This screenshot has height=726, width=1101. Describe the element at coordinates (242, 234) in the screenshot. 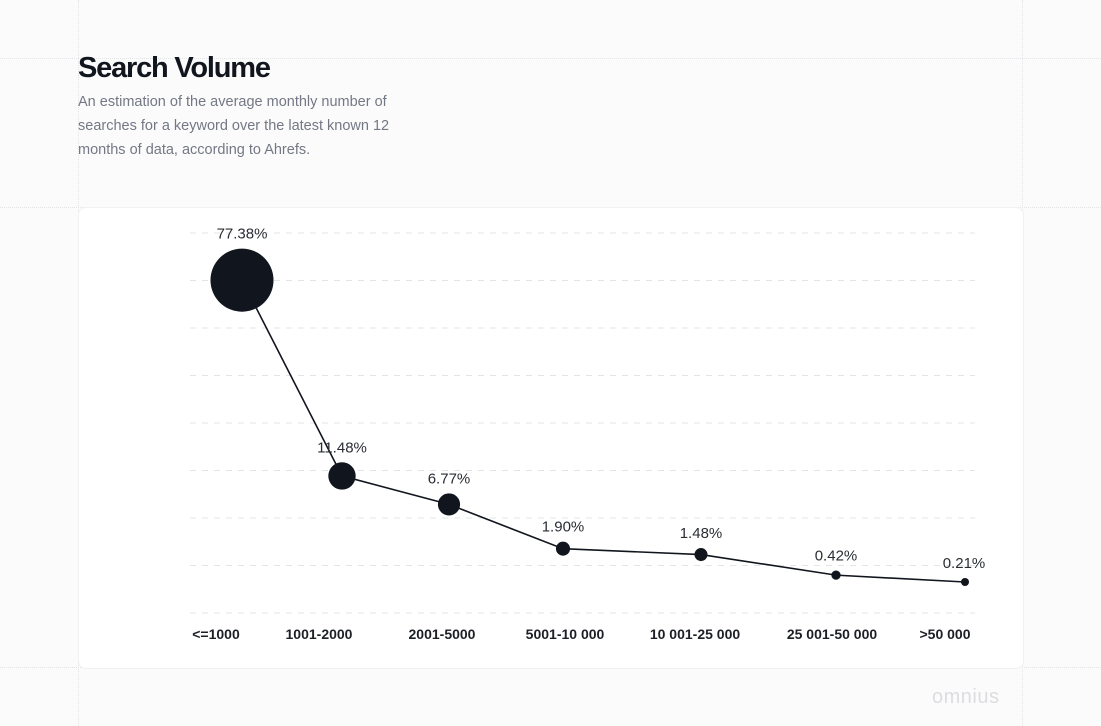

I see `data-label: 77.38%` at that location.